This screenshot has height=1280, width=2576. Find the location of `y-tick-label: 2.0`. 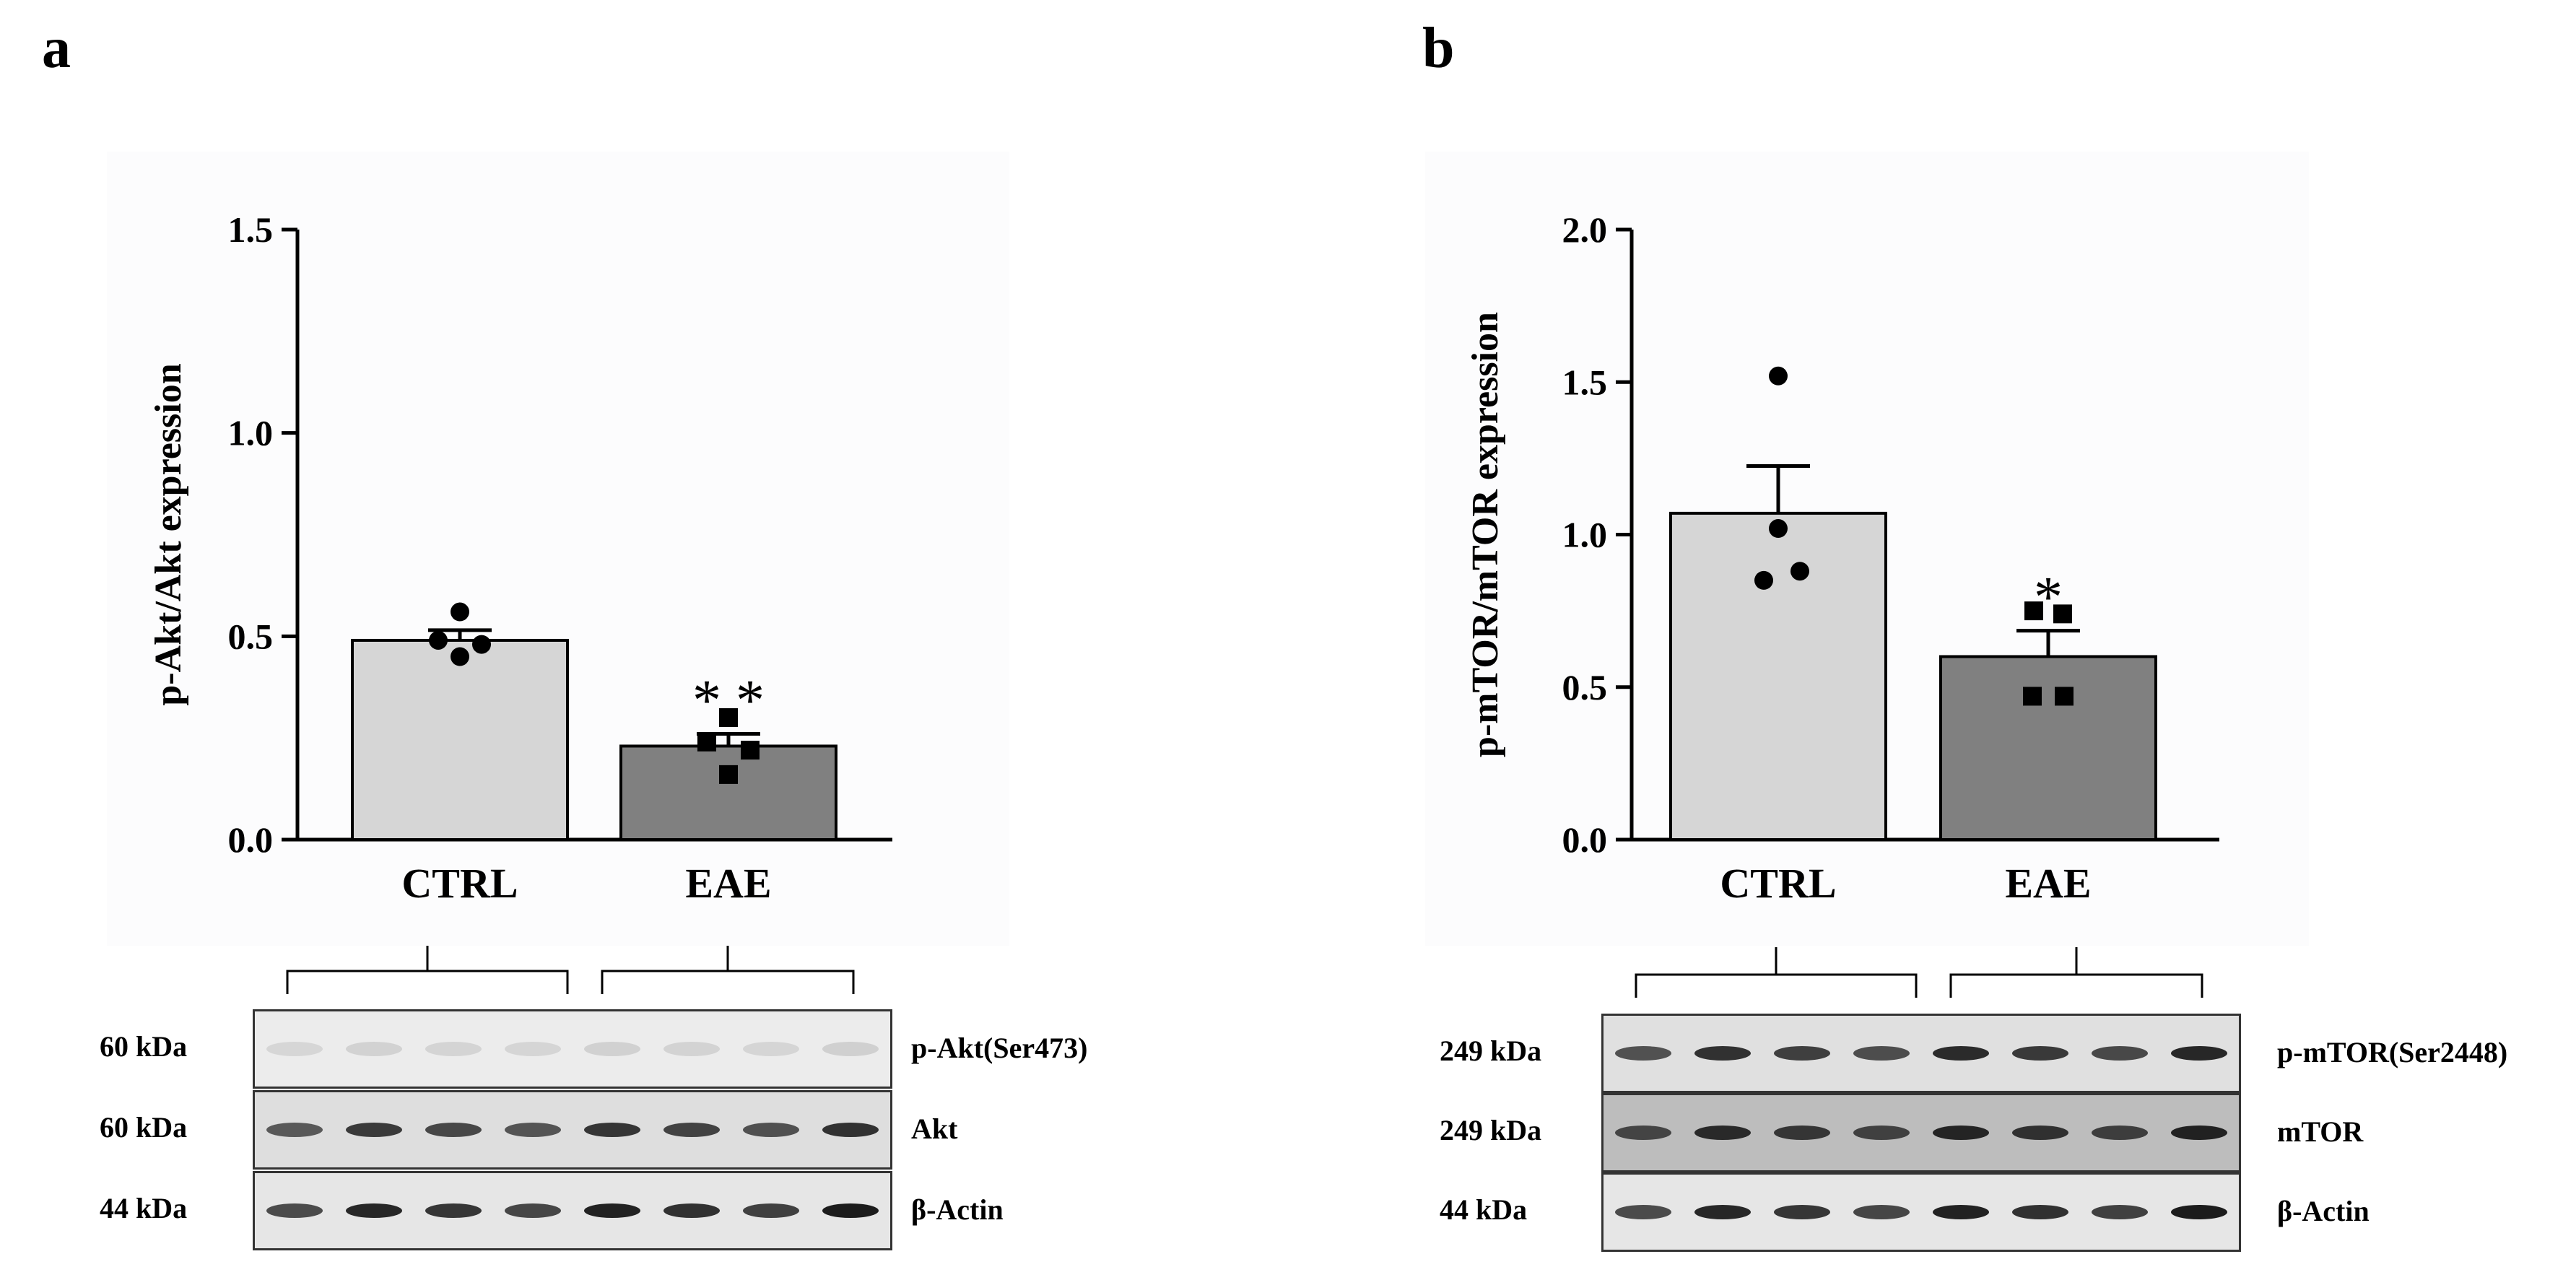

y-tick-label: 2.0 is located at coordinates (1585, 230).